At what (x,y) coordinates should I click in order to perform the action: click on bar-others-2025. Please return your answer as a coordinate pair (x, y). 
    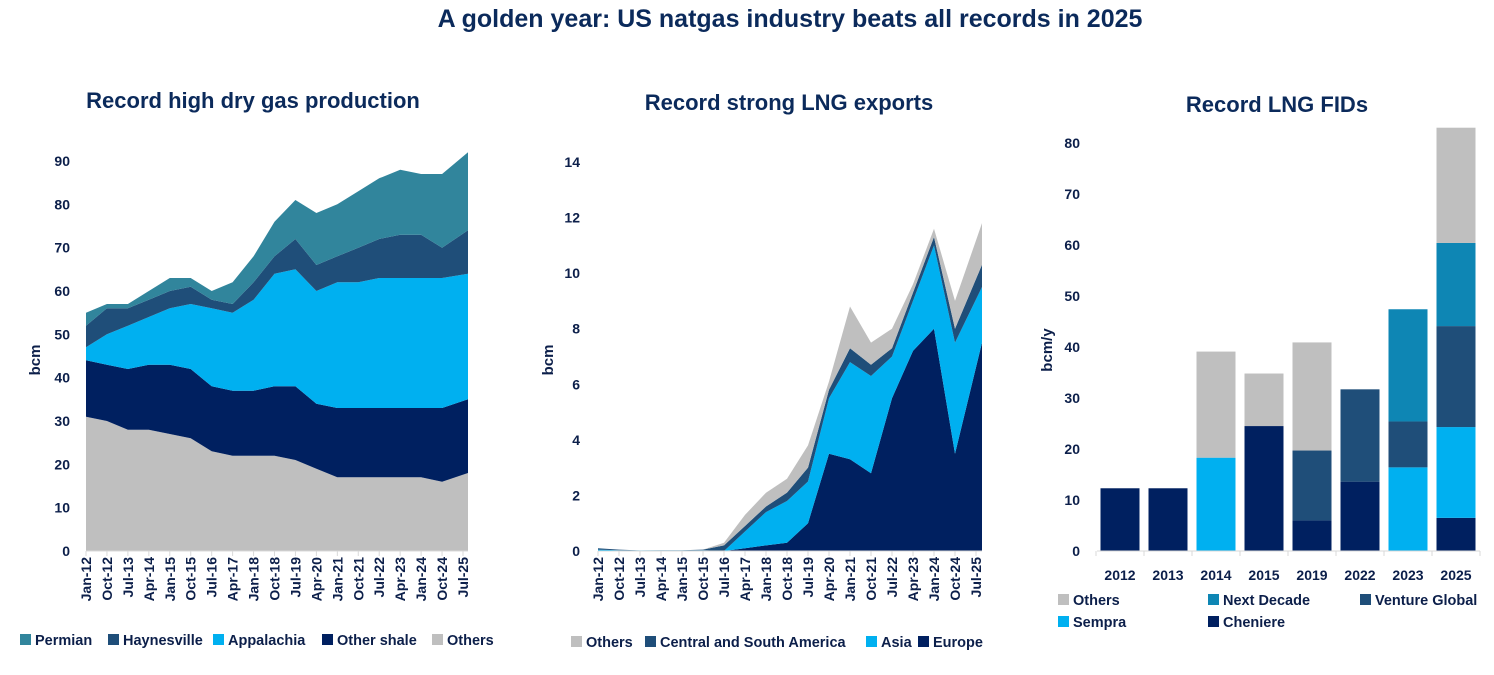
    Looking at the image, I should click on (1456, 185).